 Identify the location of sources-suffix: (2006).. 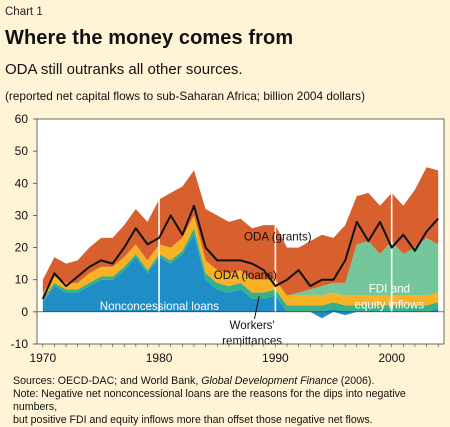
(356, 381).